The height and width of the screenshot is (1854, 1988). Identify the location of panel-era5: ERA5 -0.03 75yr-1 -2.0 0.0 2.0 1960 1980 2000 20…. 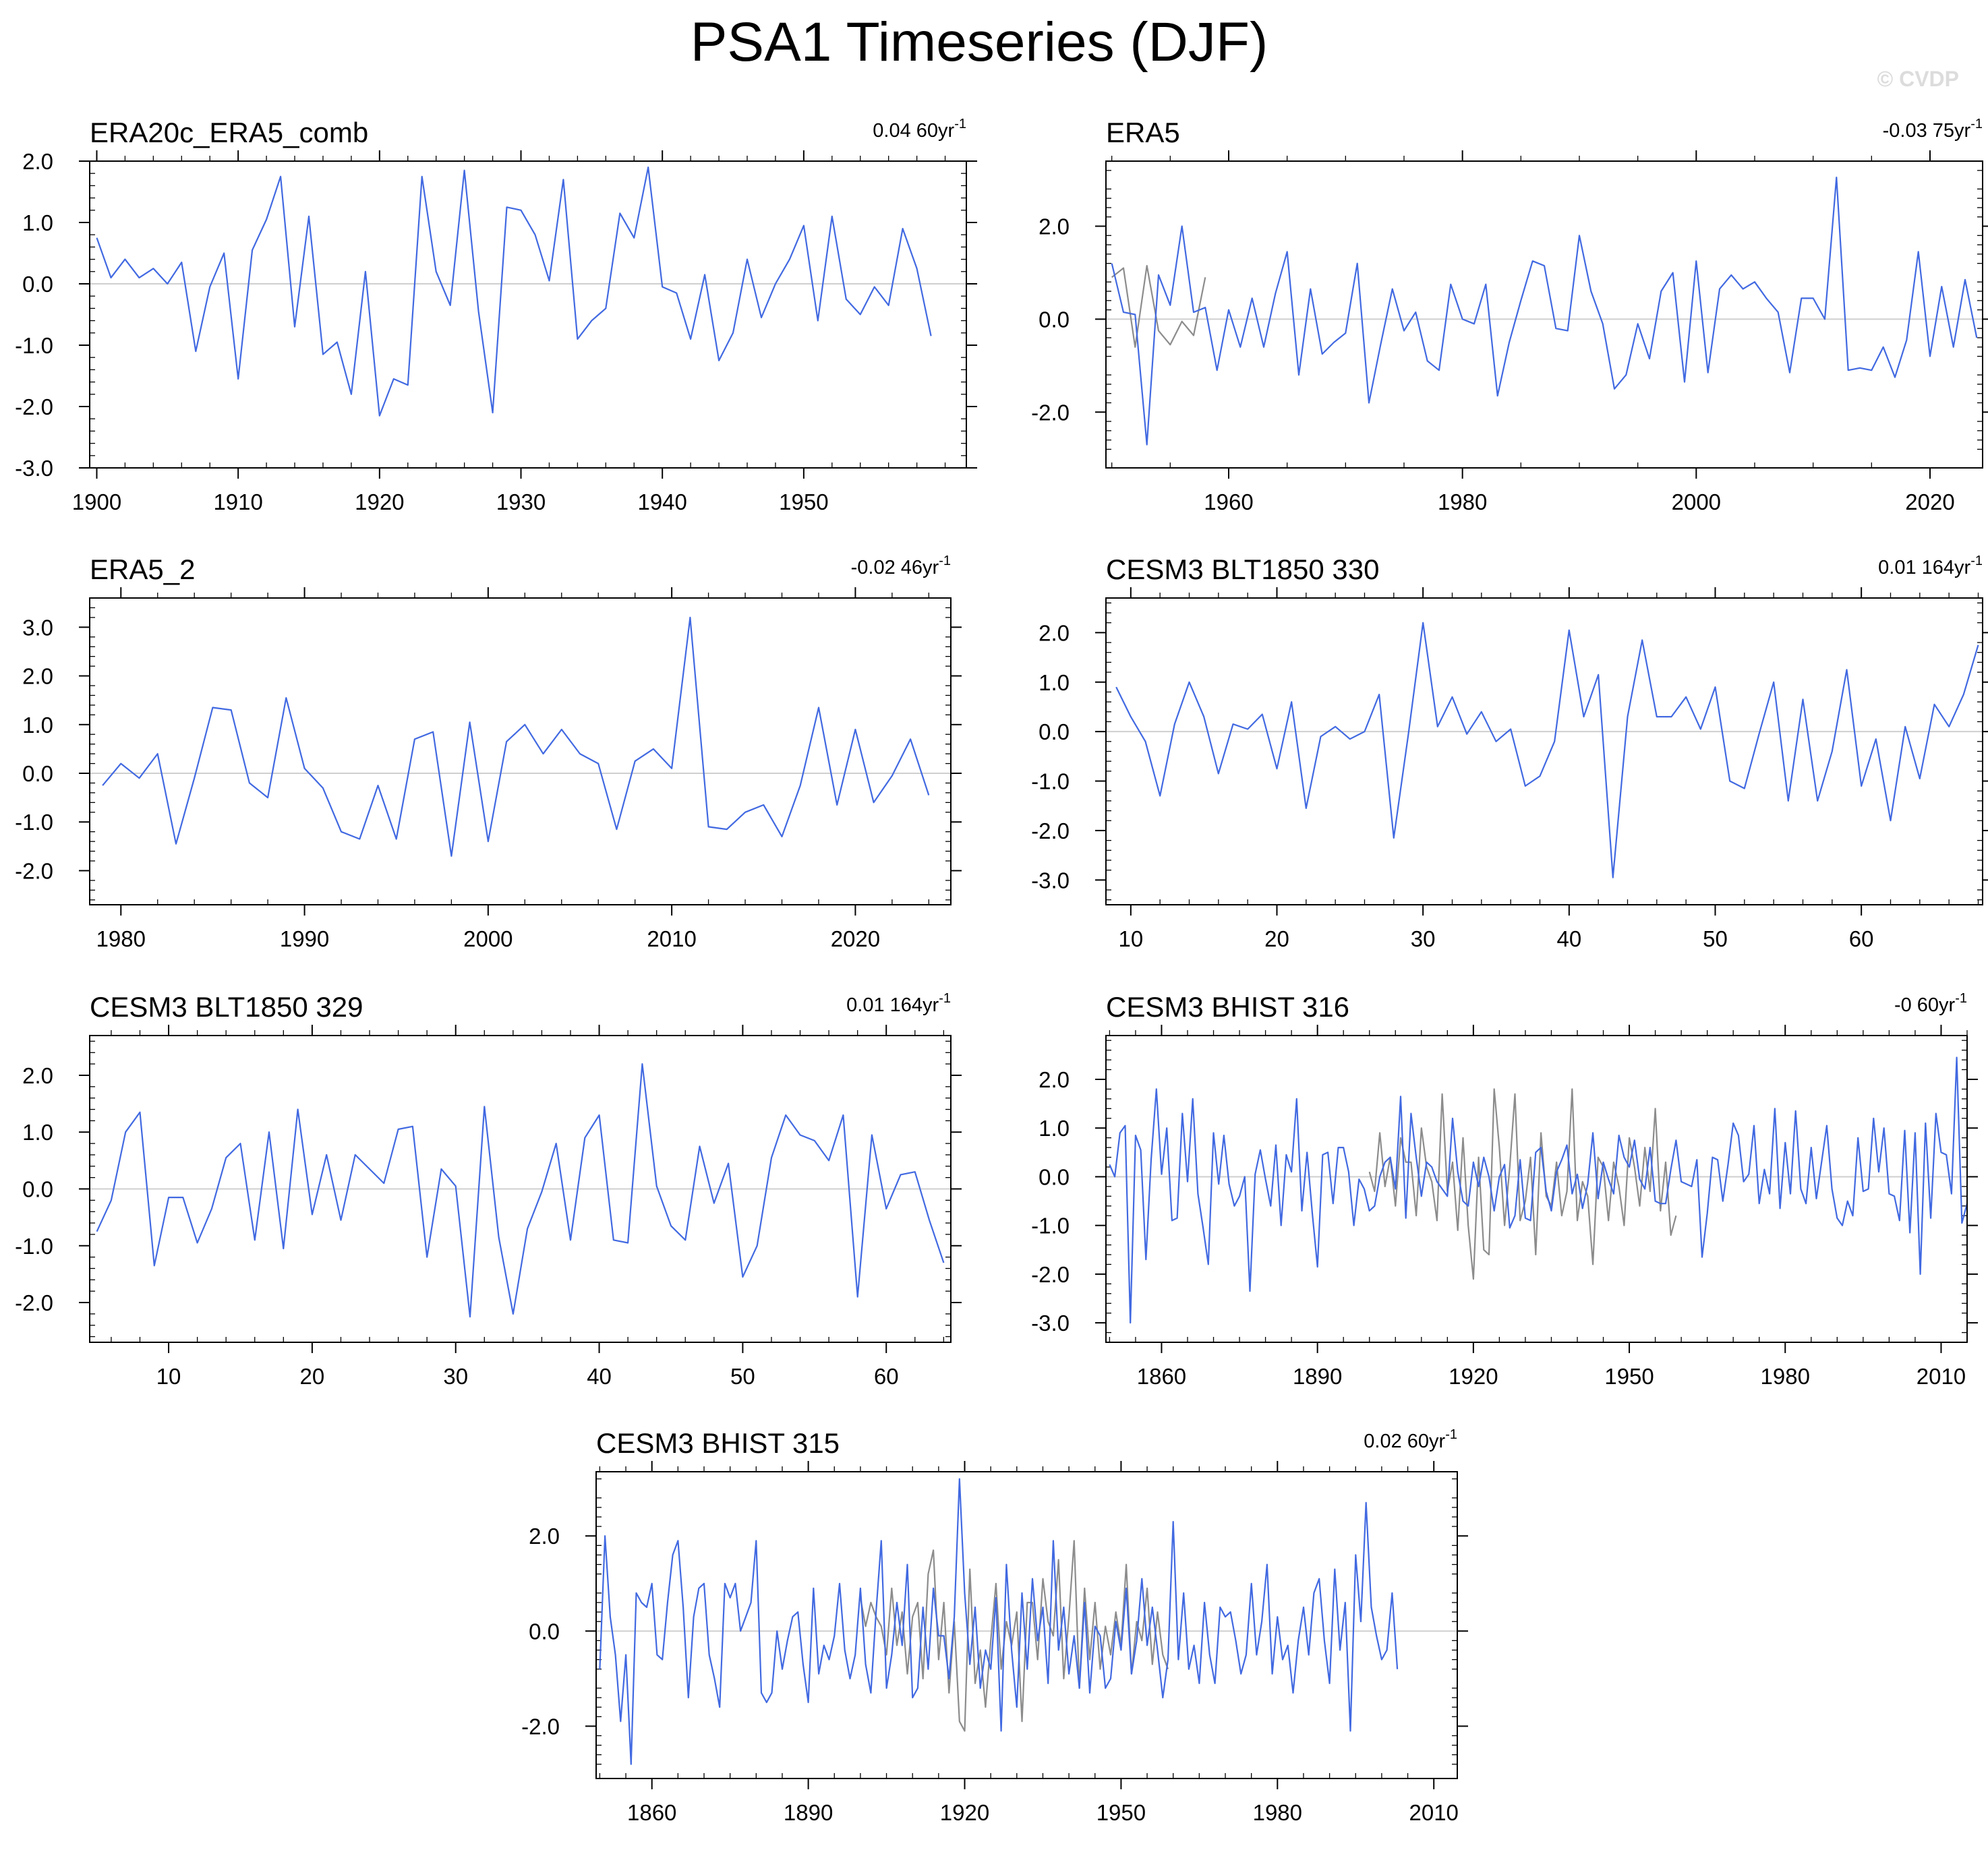
(1510, 315).